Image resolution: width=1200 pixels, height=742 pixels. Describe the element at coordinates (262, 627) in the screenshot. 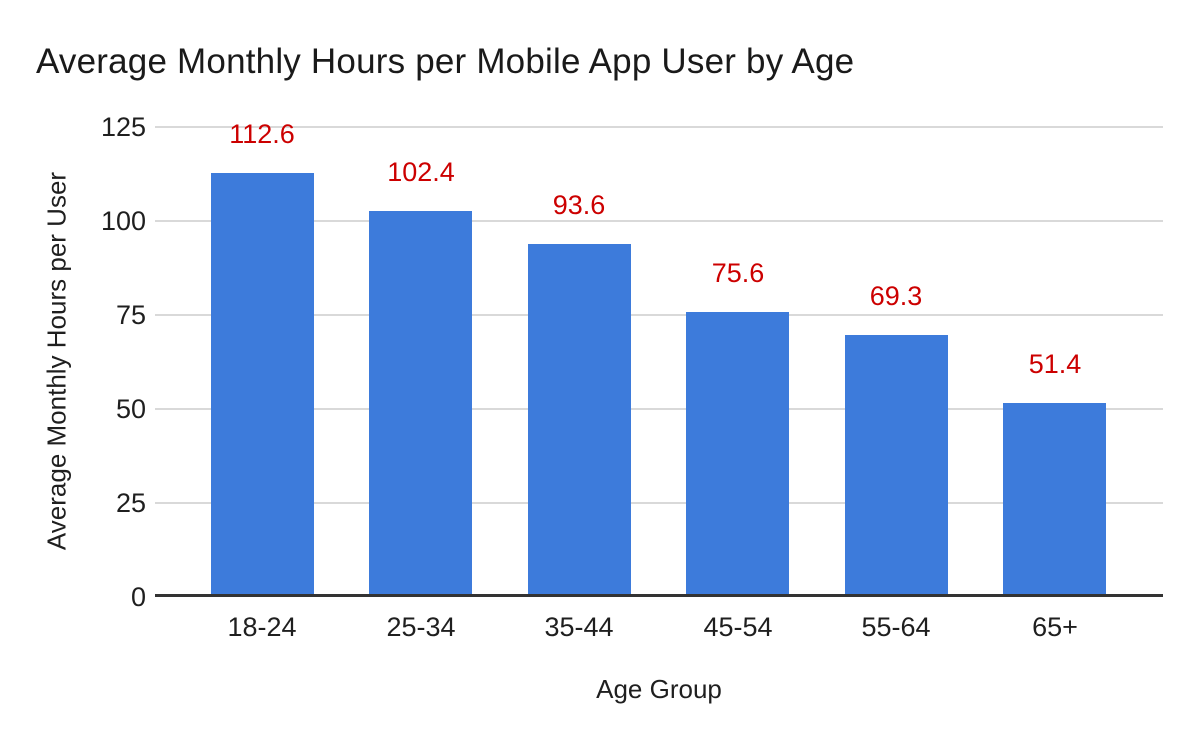

I see `x-tick-label-18-24: 18-24` at that location.